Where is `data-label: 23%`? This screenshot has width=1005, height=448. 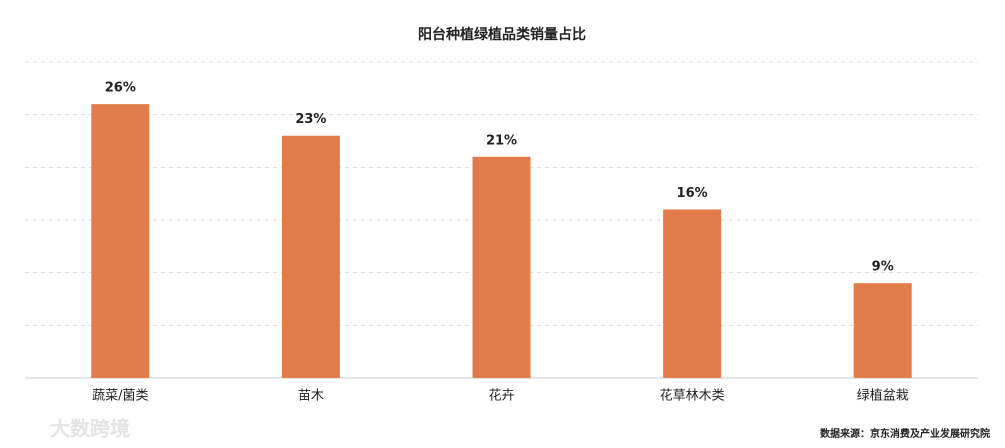
data-label: 23% is located at coordinates (310, 119).